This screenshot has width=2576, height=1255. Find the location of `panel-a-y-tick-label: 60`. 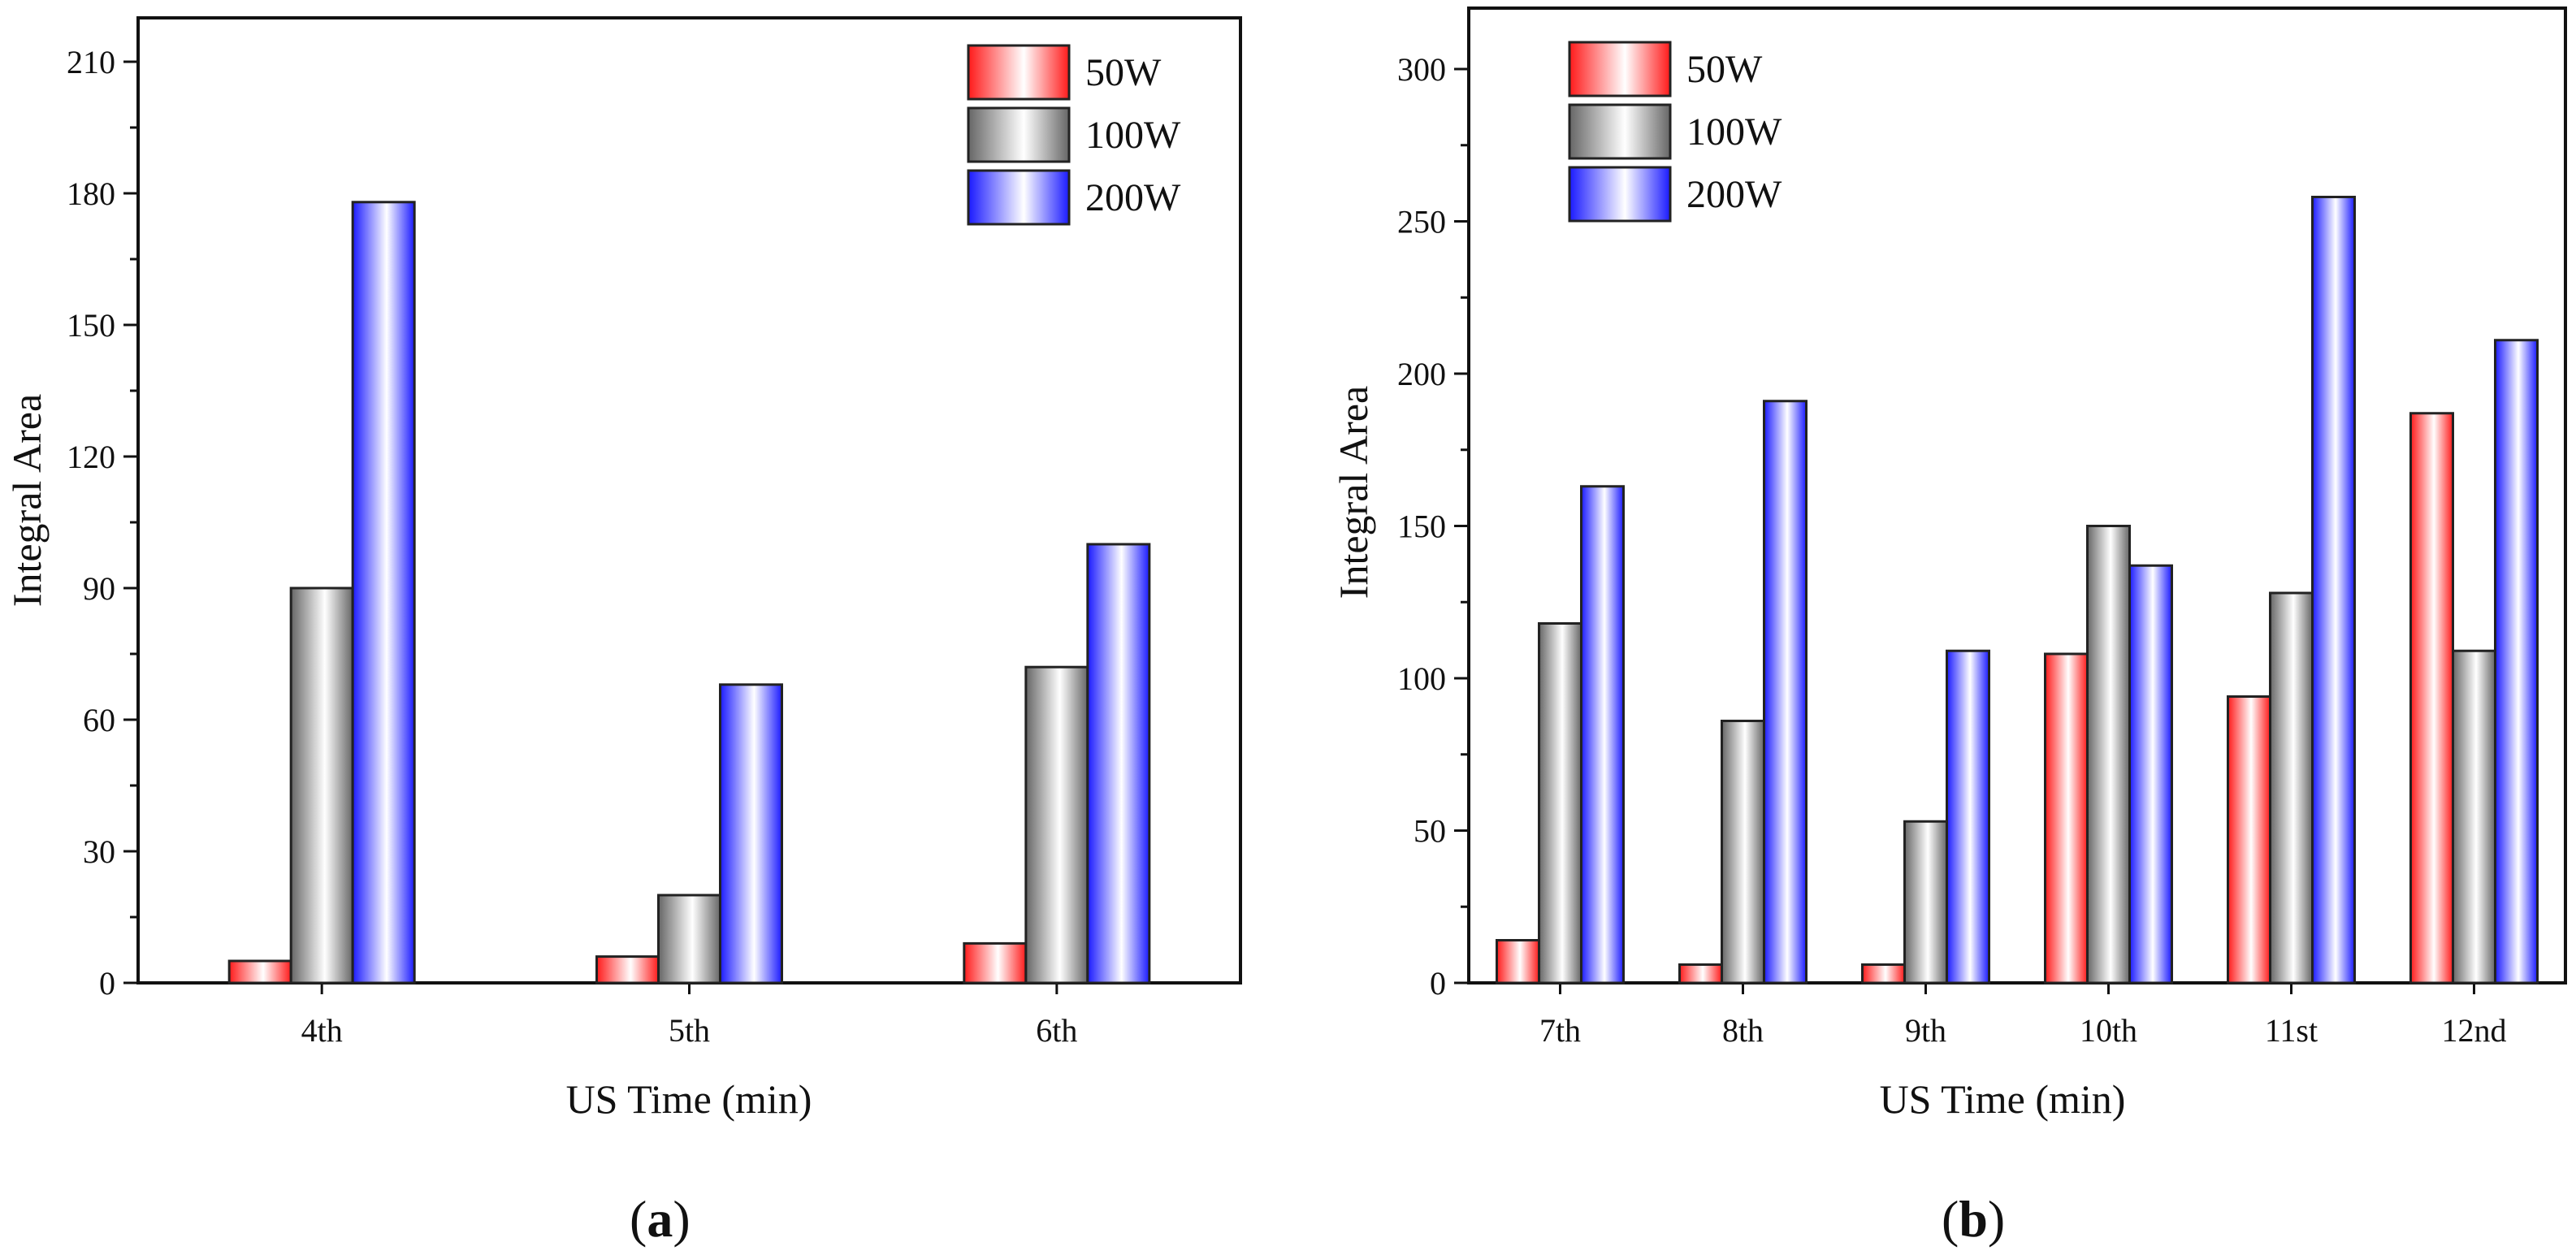

panel-a-y-tick-label: 60 is located at coordinates (99, 720).